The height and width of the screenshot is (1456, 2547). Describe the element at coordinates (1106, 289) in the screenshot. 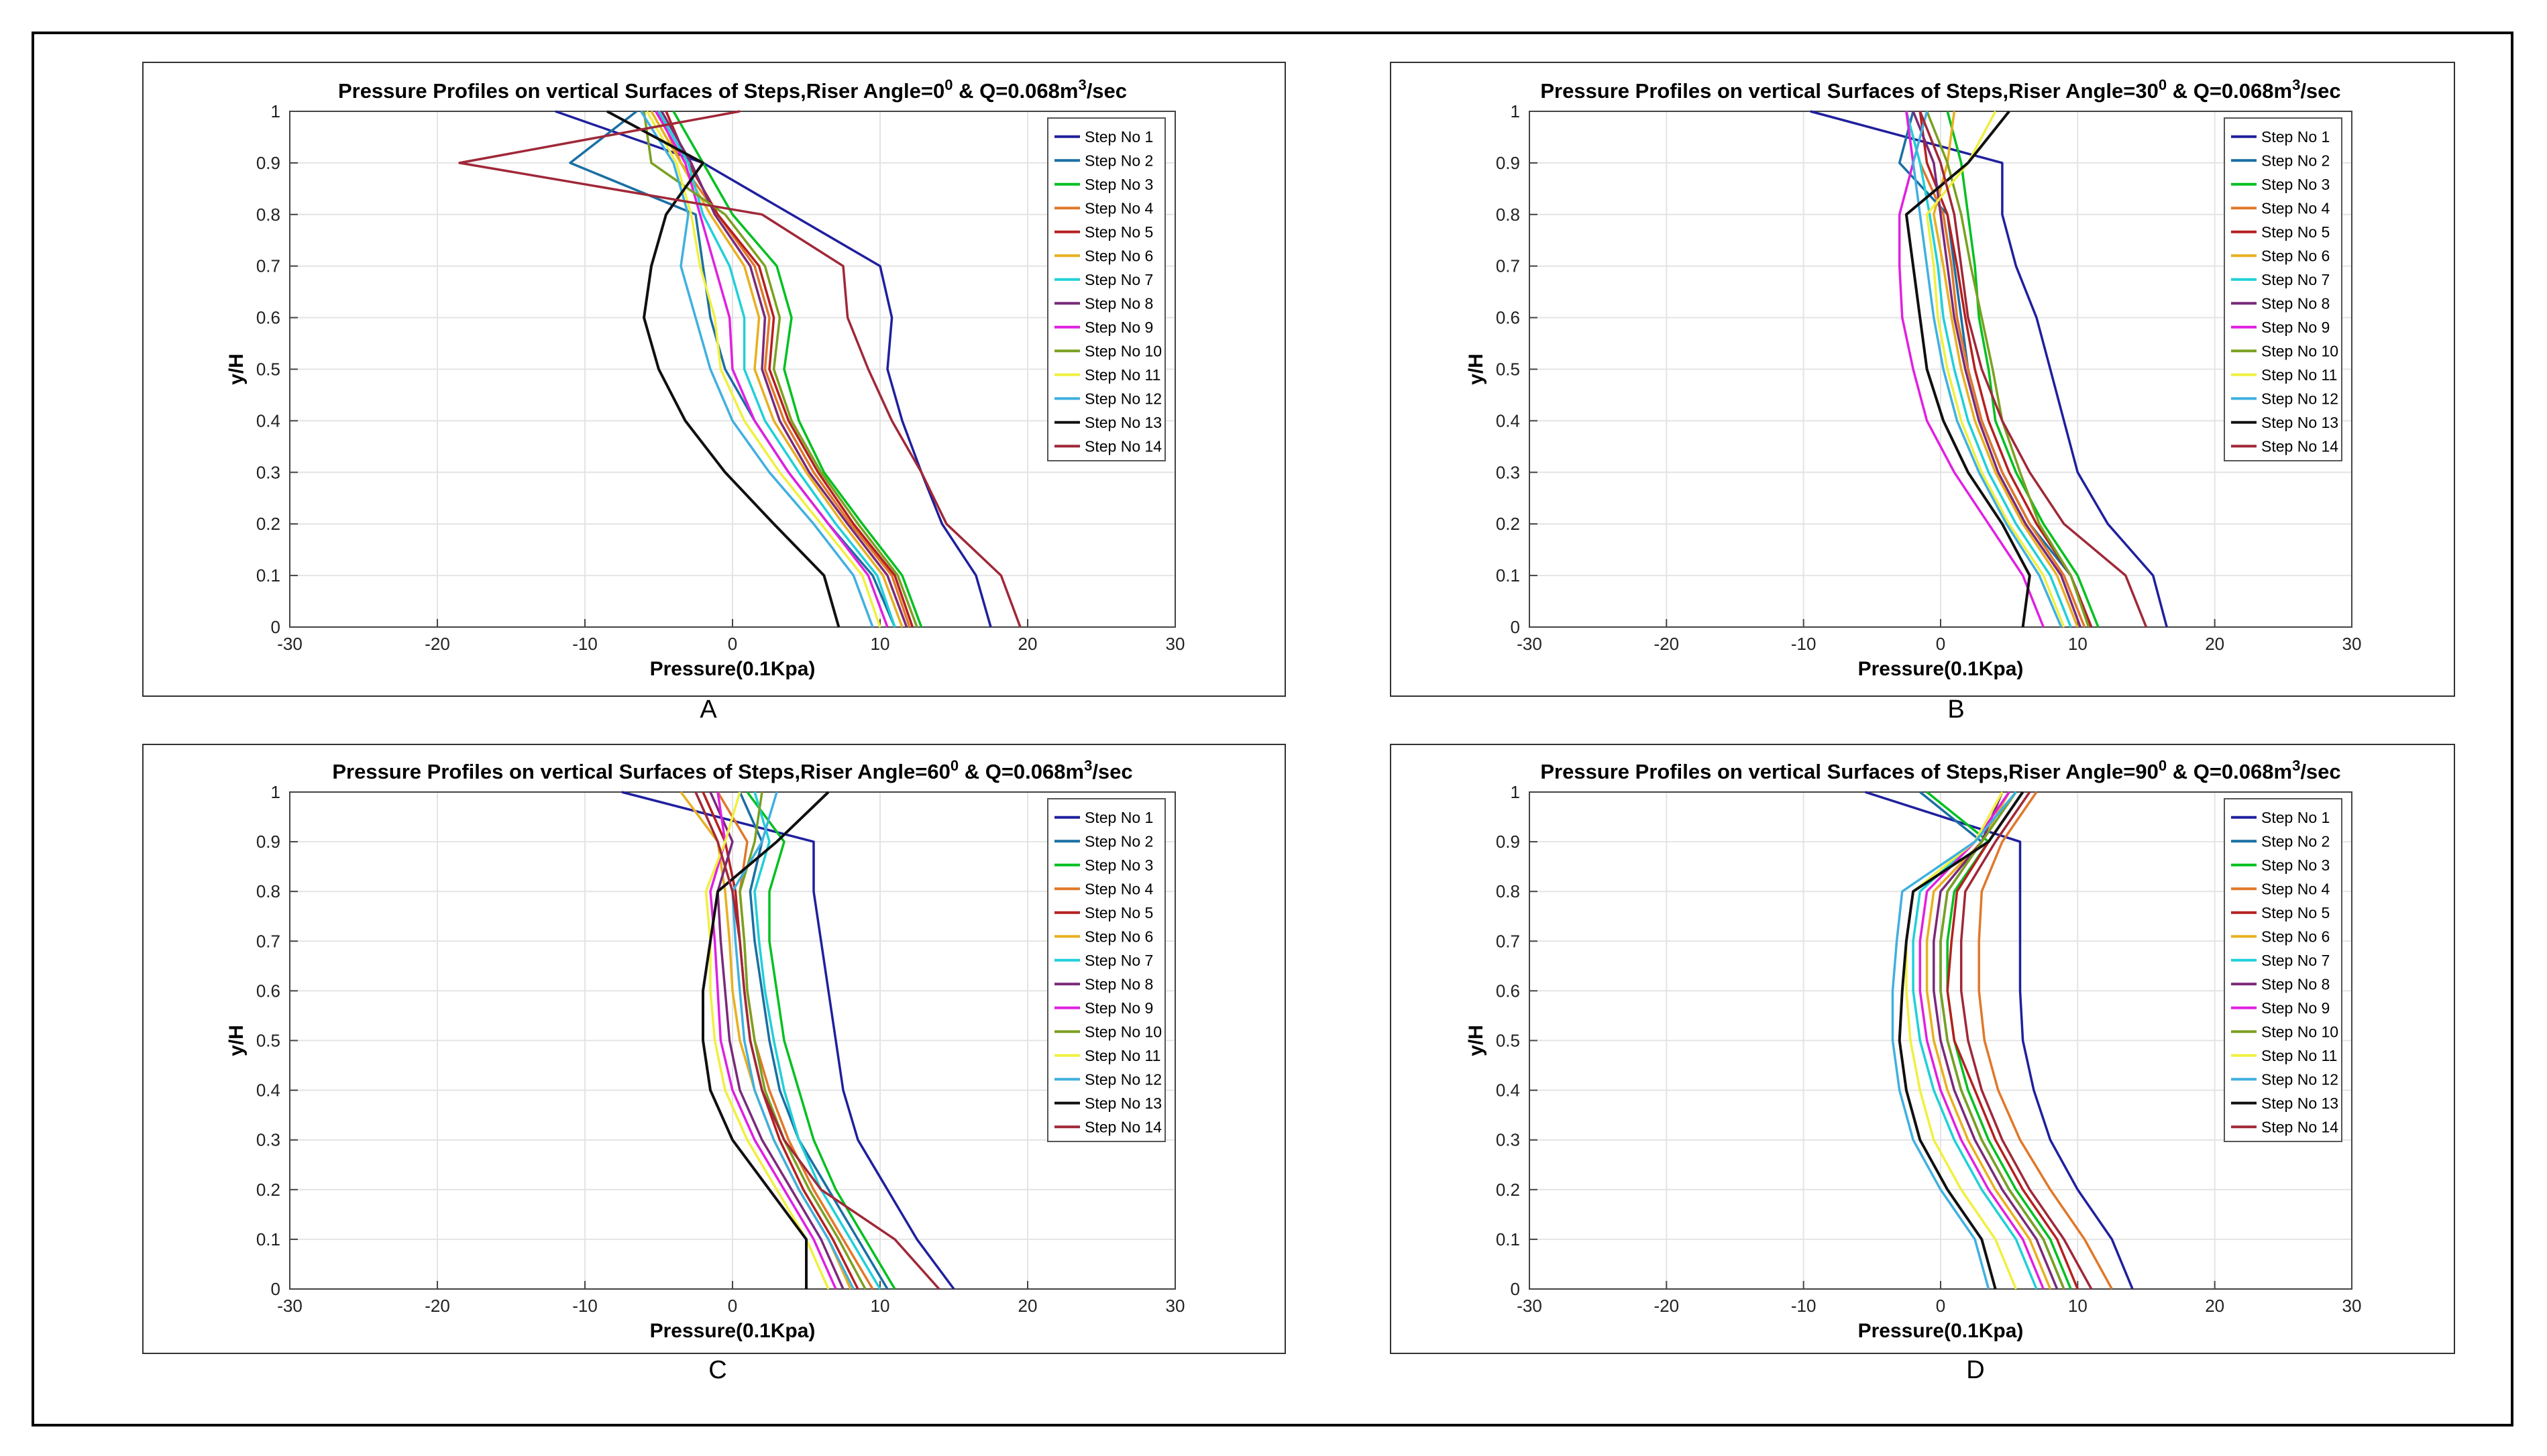

I see `legend-box` at that location.